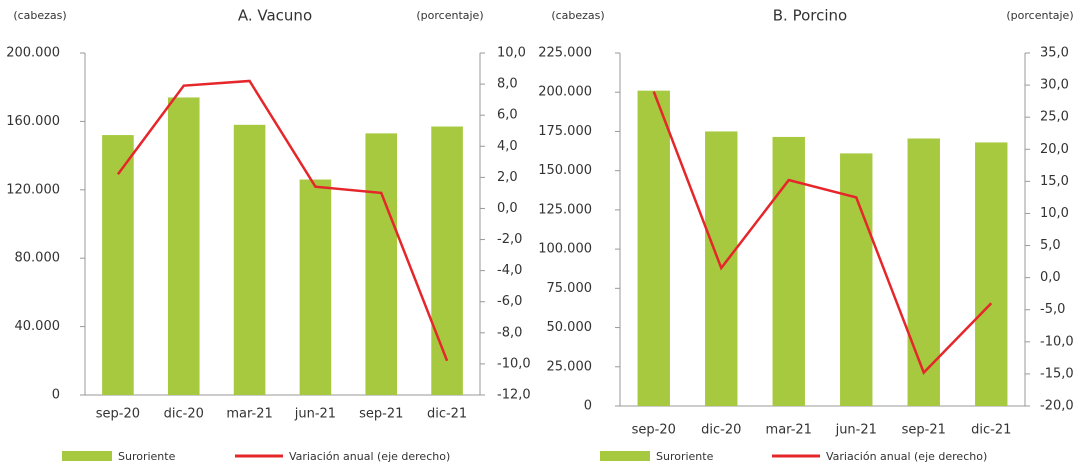 This screenshot has width=1086, height=467. I want to click on y2-tick-label: 25,0, so click(1054, 117).